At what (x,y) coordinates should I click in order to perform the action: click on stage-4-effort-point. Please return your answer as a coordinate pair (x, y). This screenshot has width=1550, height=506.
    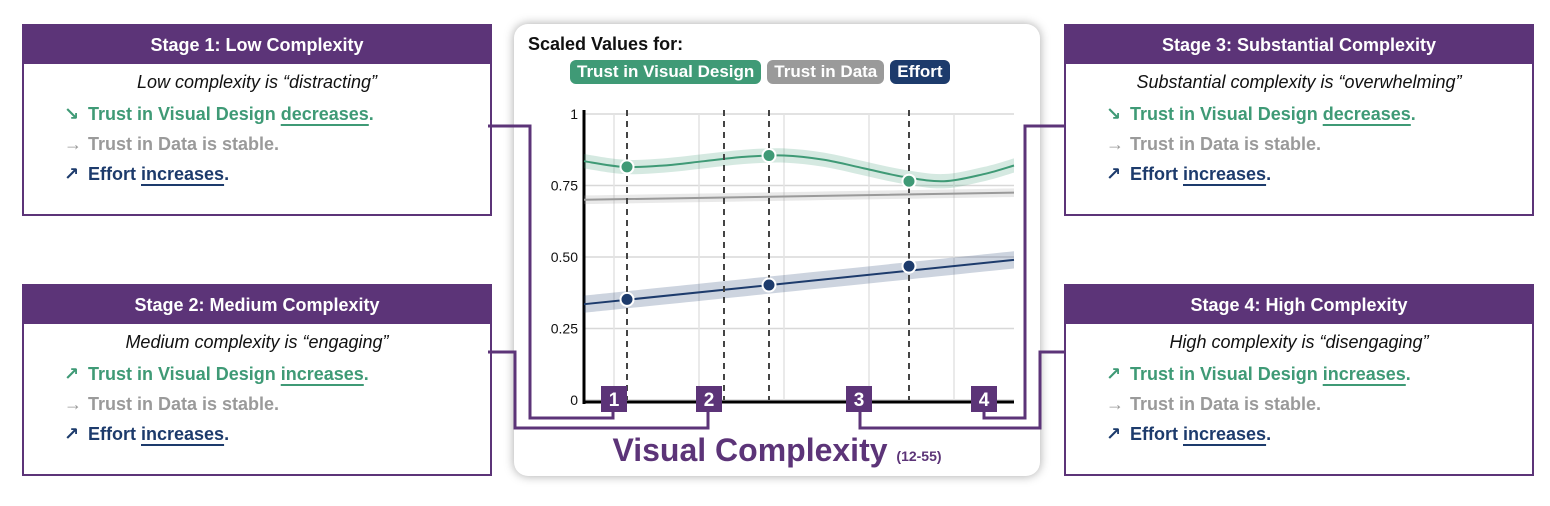
    Looking at the image, I should click on (909, 266).